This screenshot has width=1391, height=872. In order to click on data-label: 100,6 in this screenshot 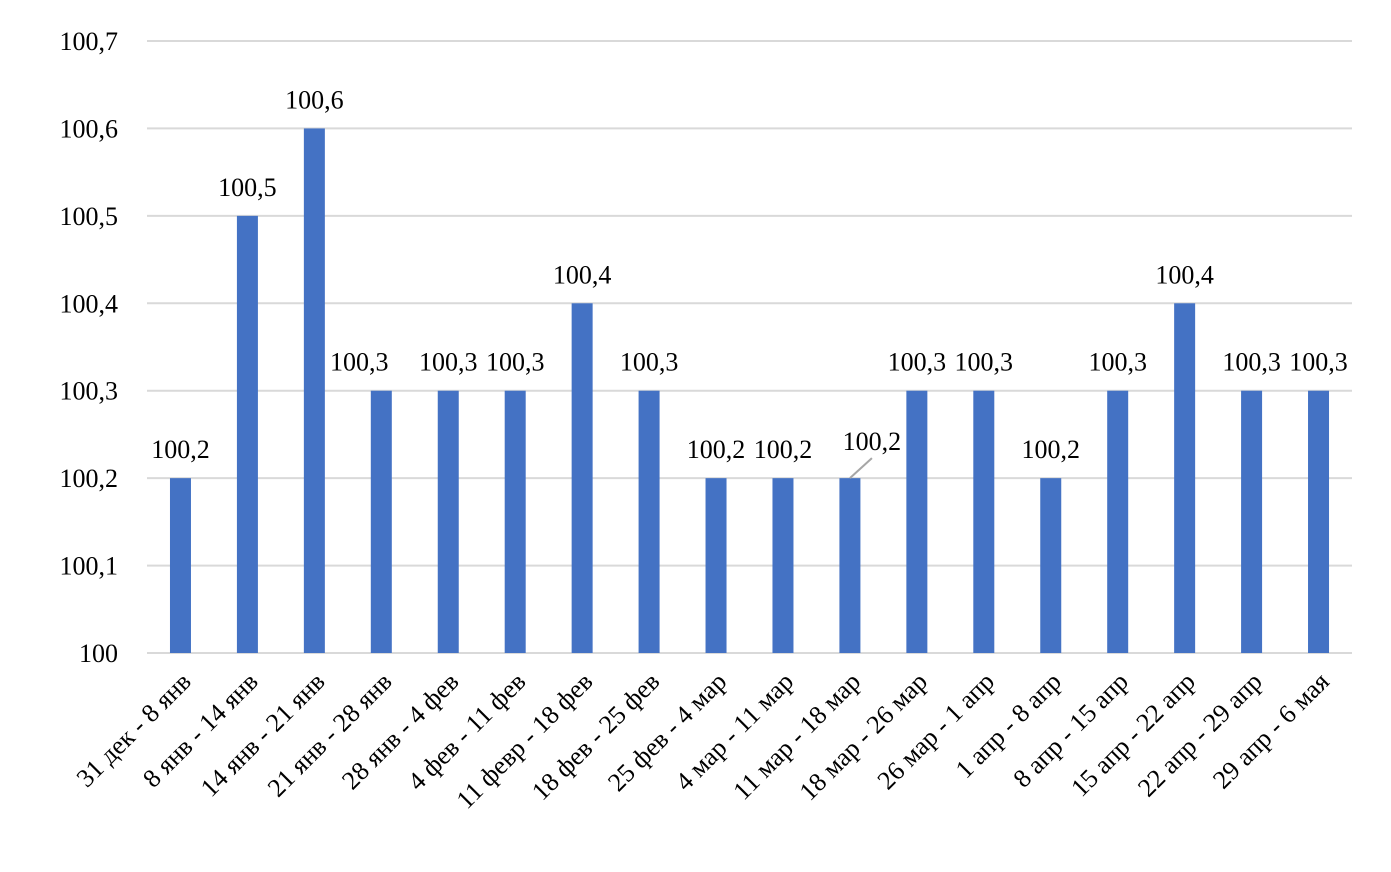, I will do `click(314, 99)`.